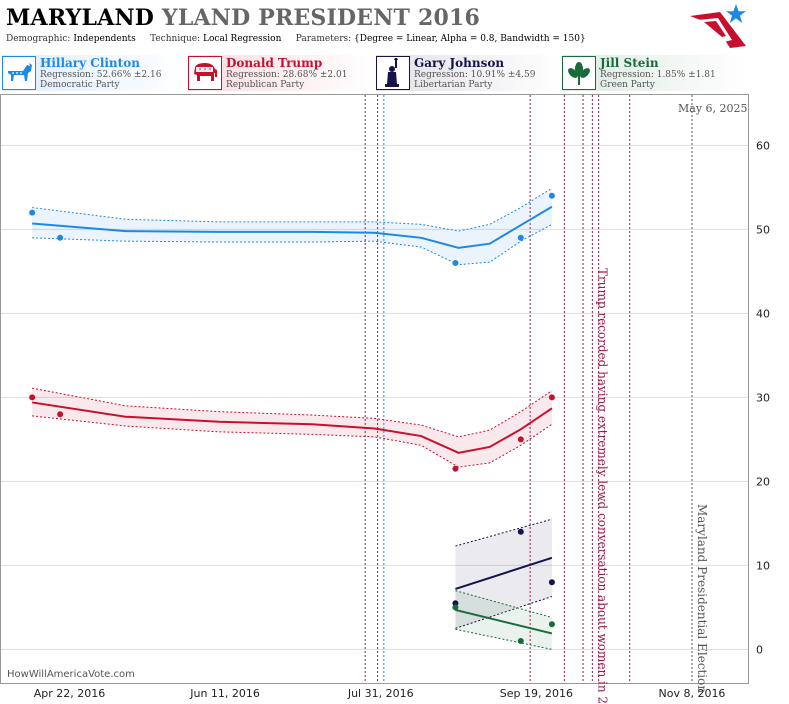 This screenshot has height=704, width=789. Describe the element at coordinates (475, 75) in the screenshot. I see `candidate-regression: Regression: 10.91% ±4.59` at that location.